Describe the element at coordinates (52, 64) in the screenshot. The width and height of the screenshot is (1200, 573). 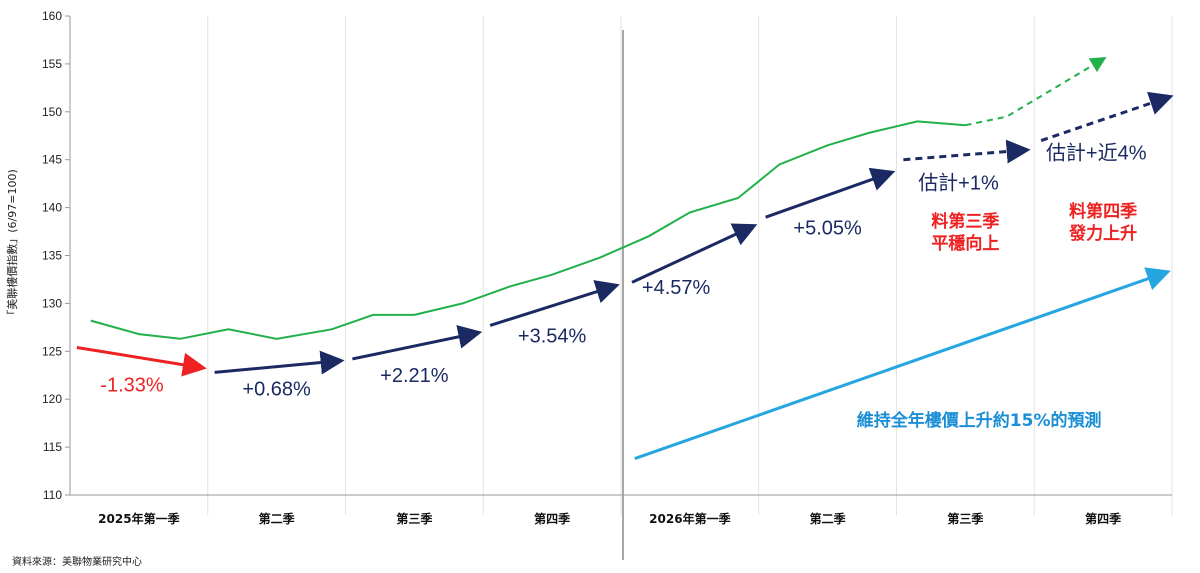
I see `y-tick-label: 155` at that location.